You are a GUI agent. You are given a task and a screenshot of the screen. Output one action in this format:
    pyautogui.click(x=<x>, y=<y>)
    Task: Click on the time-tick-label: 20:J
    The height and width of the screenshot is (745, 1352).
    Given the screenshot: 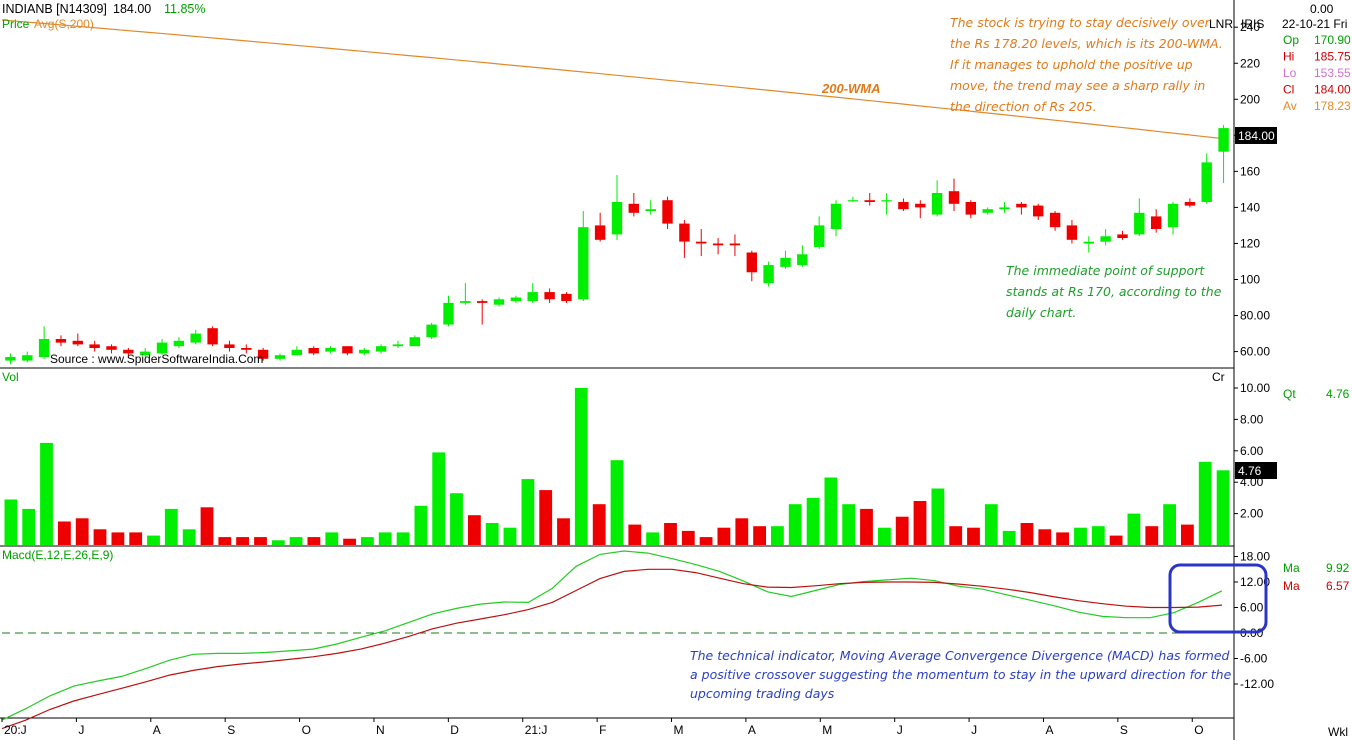 What is the action you would take?
    pyautogui.click(x=15, y=730)
    